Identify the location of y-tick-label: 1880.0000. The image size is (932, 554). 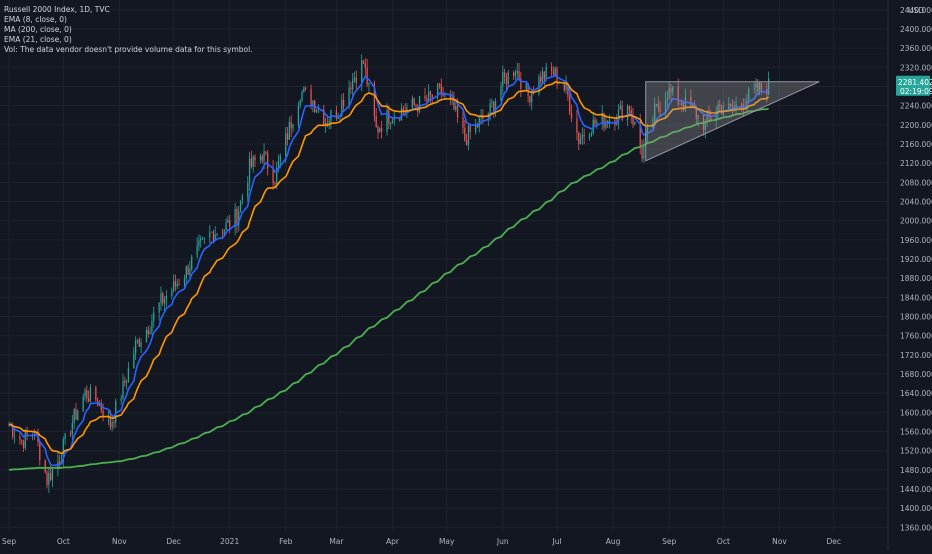
(916, 278).